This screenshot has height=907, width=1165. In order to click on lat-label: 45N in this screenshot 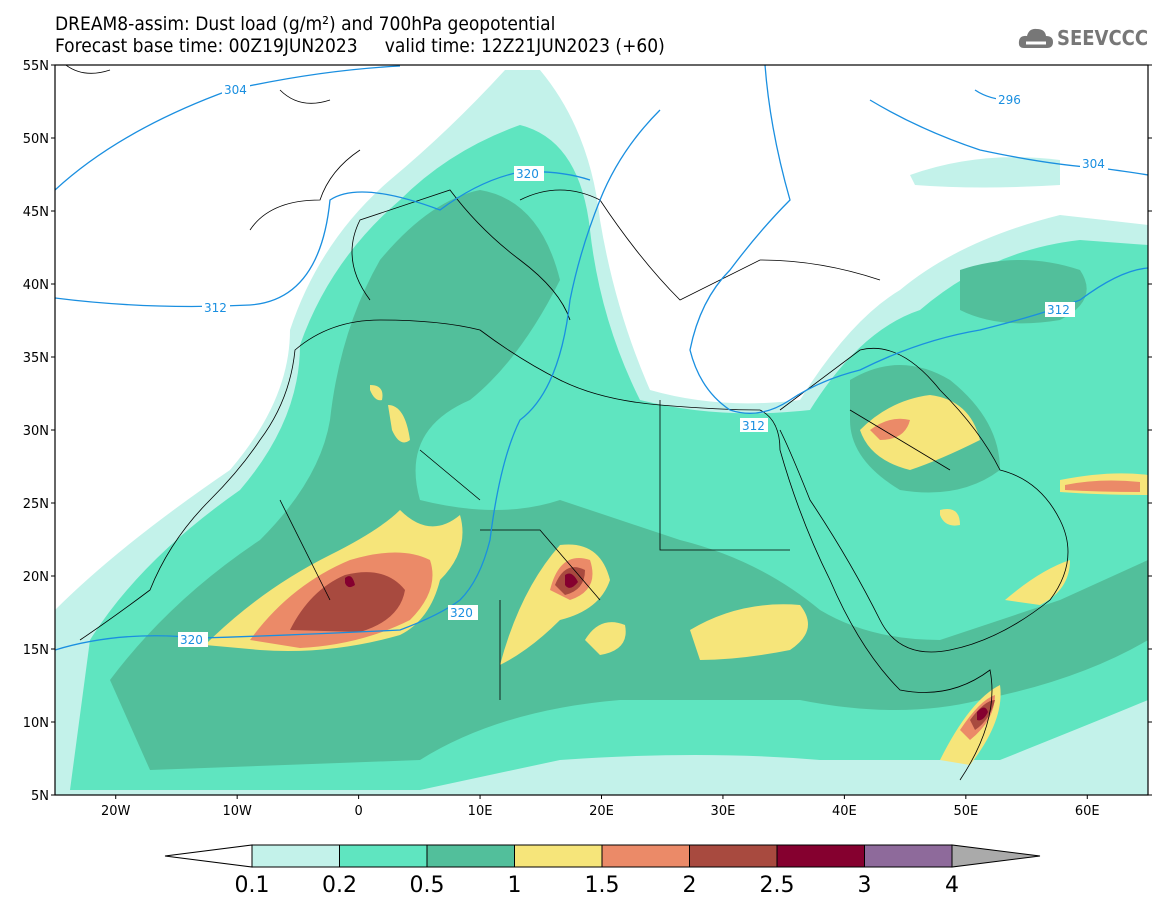, I will do `click(36, 212)`.